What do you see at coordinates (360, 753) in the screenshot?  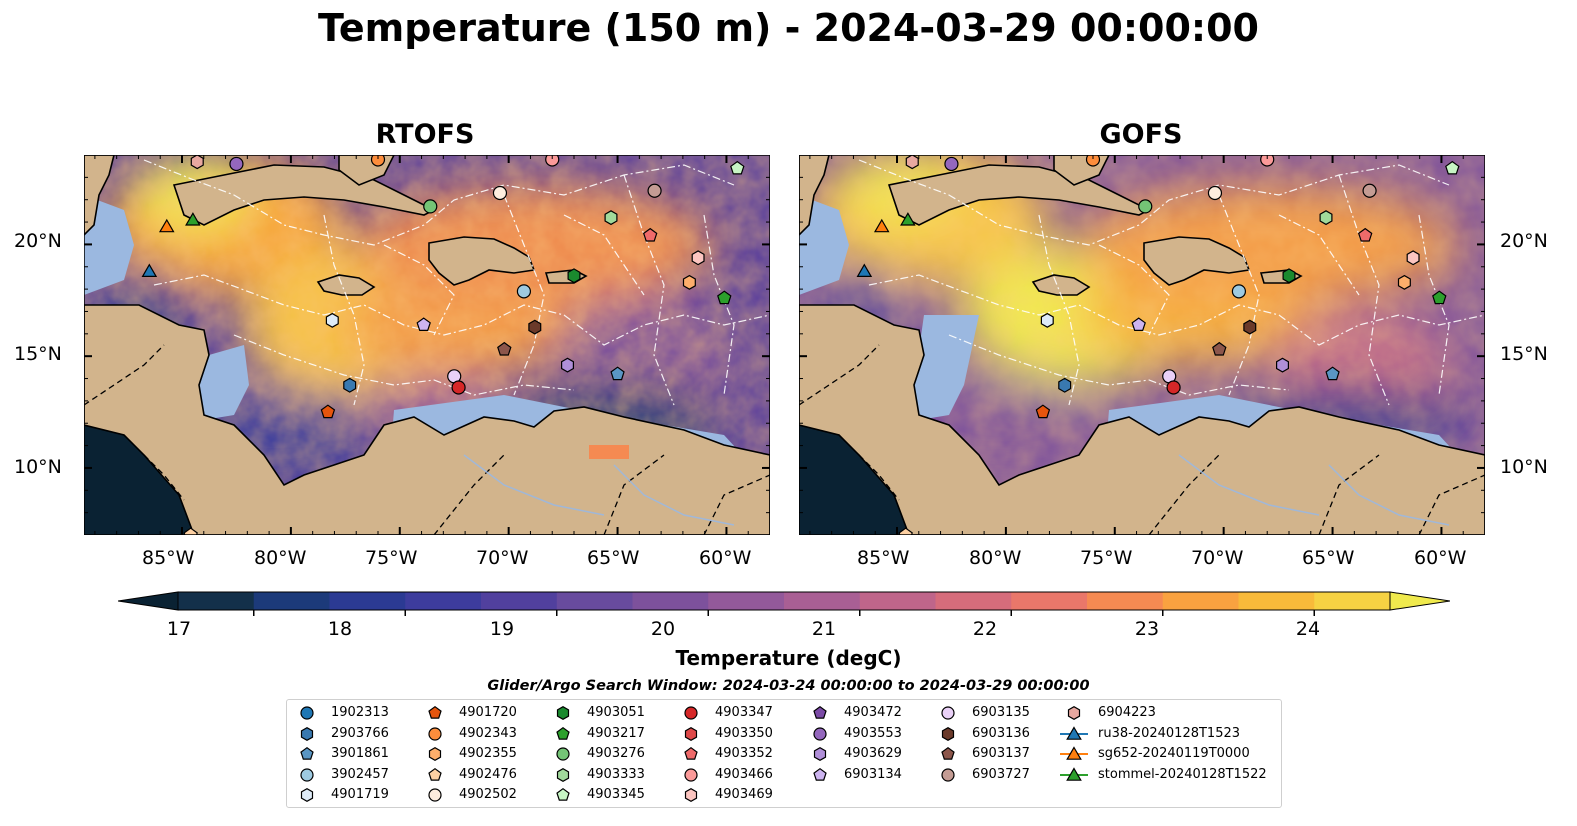 I see `legend-label: 3901861` at bounding box center [360, 753].